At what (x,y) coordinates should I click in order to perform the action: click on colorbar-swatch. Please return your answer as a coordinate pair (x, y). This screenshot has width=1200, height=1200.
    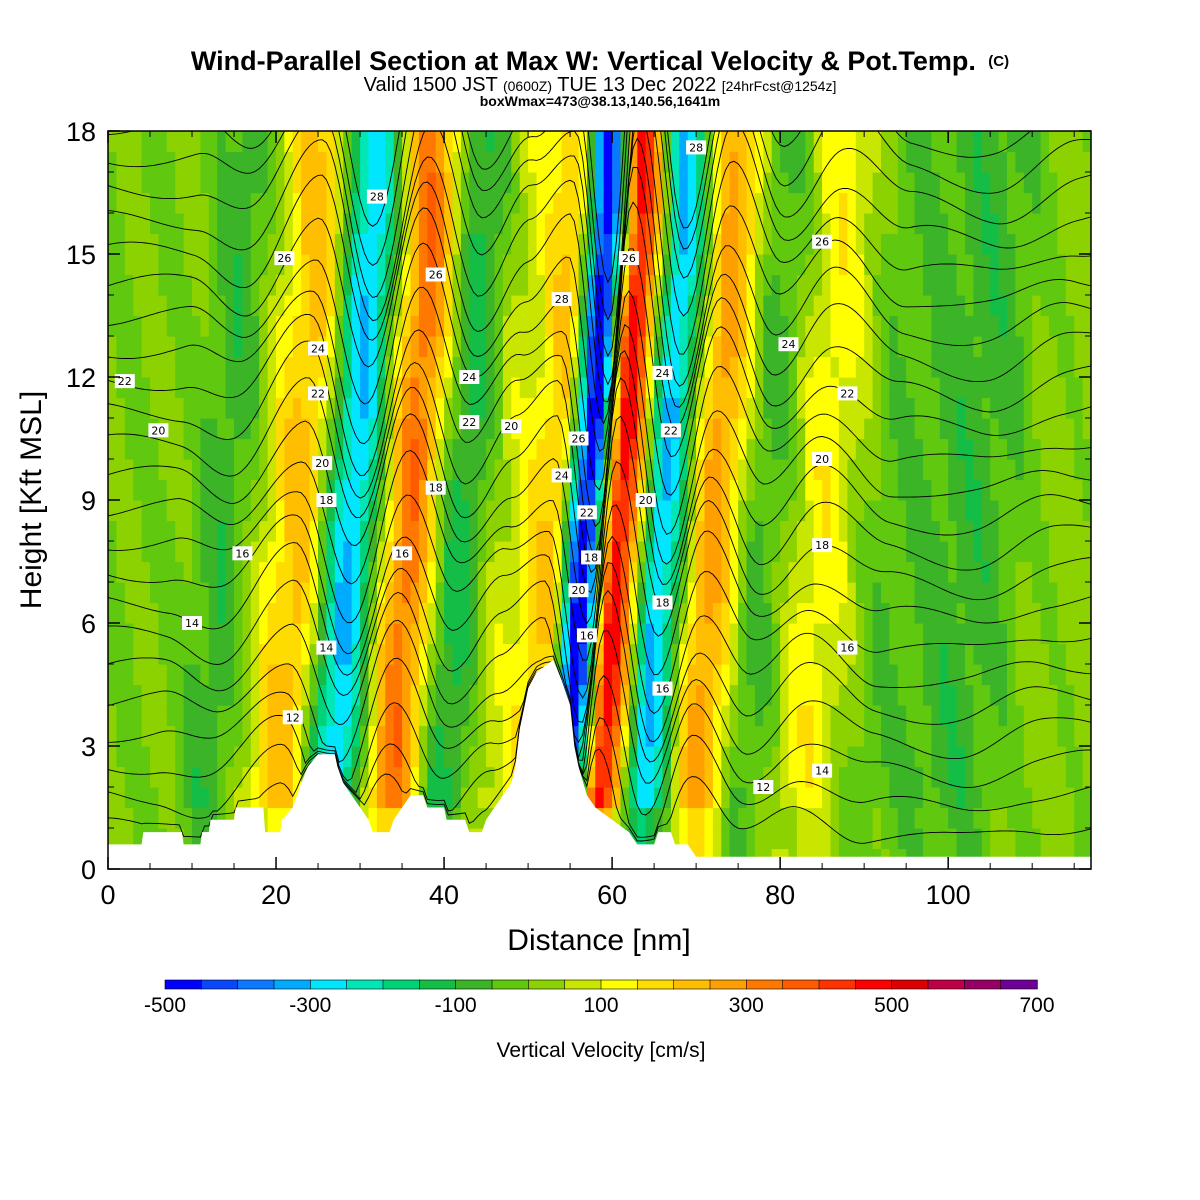
    Looking at the image, I should click on (619, 984).